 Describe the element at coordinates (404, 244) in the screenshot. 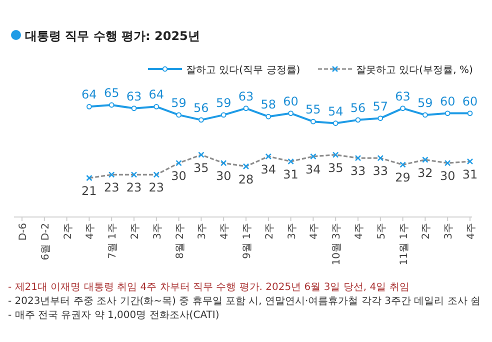

I see `x-tick-label: 11월 1주` at that location.